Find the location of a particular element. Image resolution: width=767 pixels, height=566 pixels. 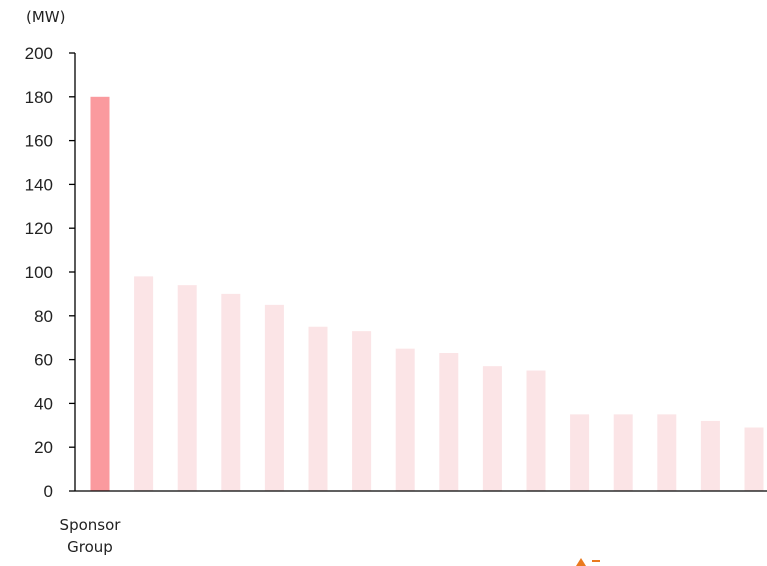

y-tick-label: 80 is located at coordinates (43, 316).